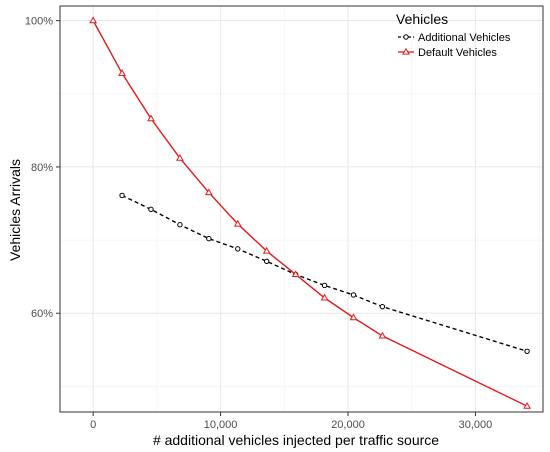 Image resolution: width=550 pixels, height=452 pixels. Describe the element at coordinates (454, 45) in the screenshot. I see `legend-items: Additional Vehicles Default Vehicles` at that location.